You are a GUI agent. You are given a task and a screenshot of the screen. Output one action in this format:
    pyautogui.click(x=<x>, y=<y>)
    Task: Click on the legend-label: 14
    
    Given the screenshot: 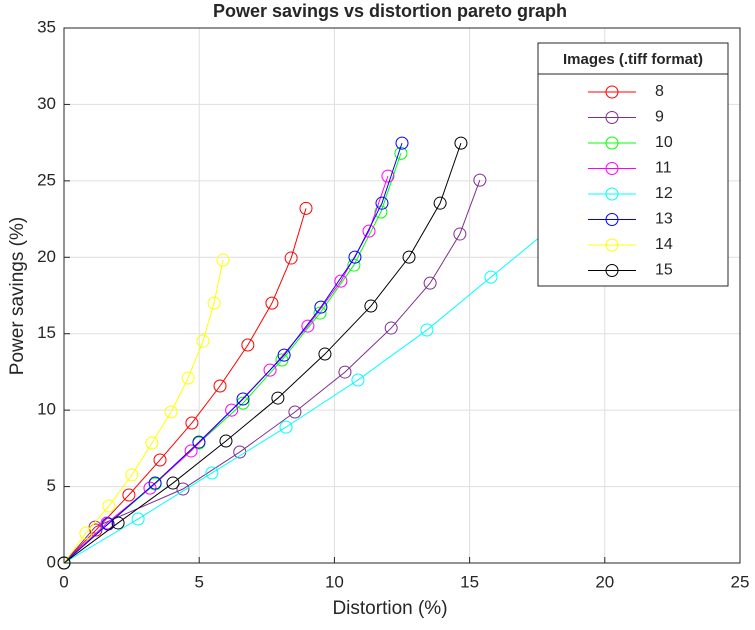 What is the action you would take?
    pyautogui.click(x=664, y=244)
    